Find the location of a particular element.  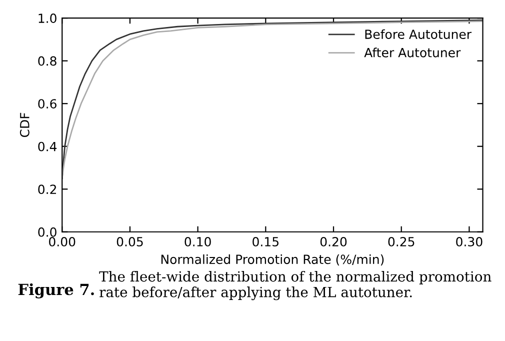

x-tick-label: 0.15 is located at coordinates (265, 241).